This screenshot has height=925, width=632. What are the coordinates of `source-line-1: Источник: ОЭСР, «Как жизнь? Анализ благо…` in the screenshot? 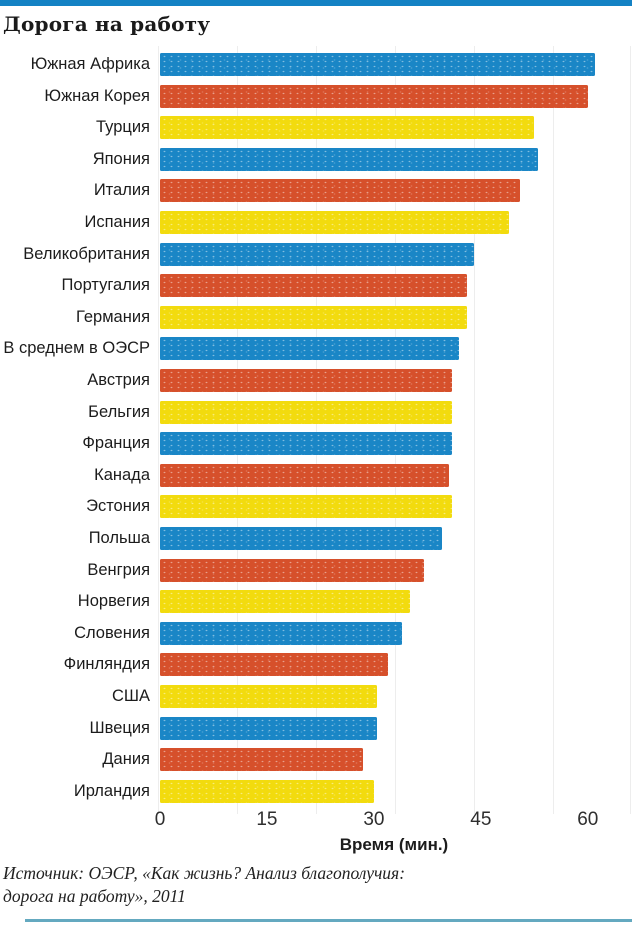 It's located at (204, 873).